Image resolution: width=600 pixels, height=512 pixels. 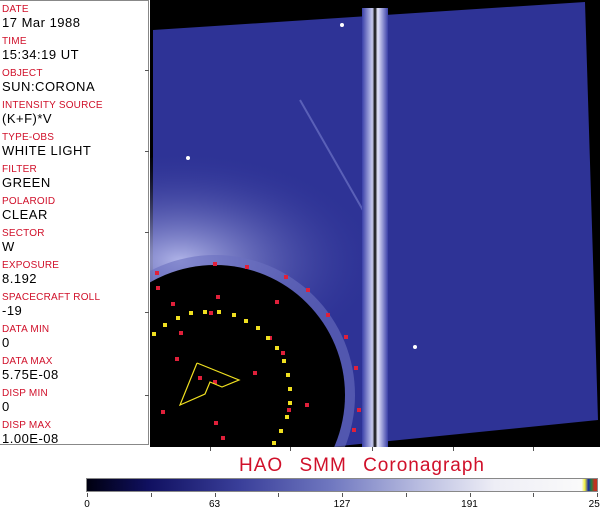 I want to click on field-value: 8.192, so click(x=20, y=278).